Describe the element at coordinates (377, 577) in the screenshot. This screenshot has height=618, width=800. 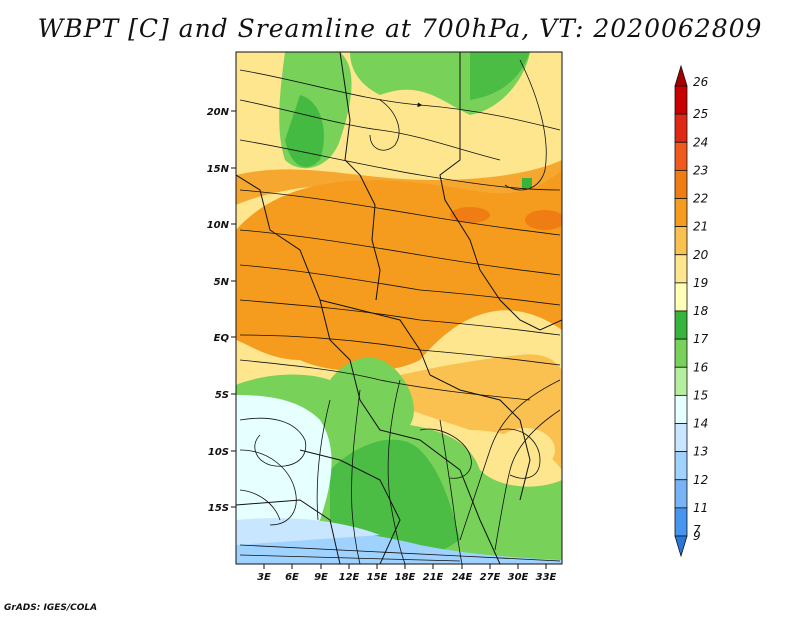
I see `lon-label: 15E` at that location.